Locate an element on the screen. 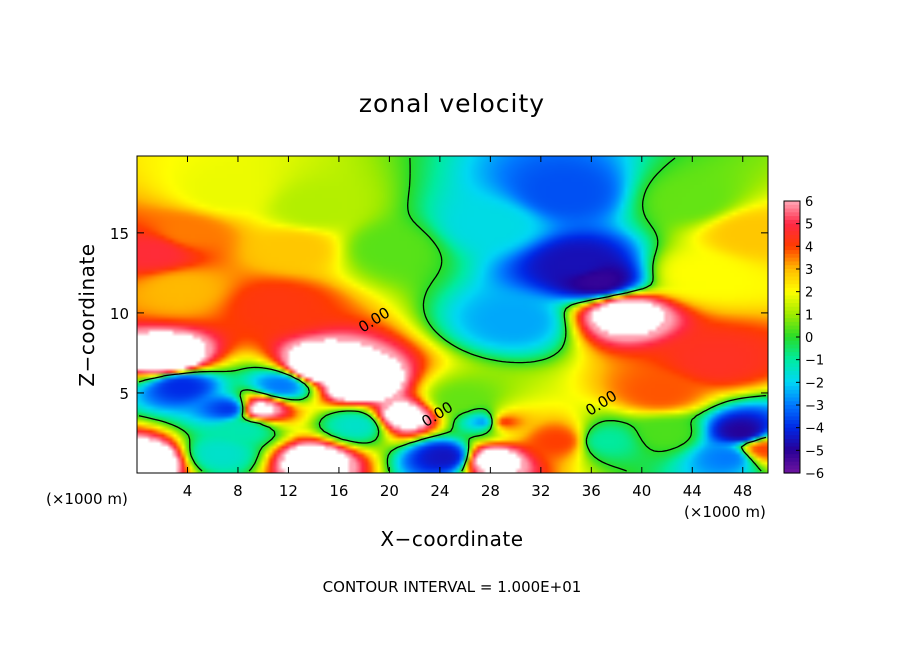 This screenshot has width=904, height=654. colorbar-tick-label-10: −4 is located at coordinates (814, 429).